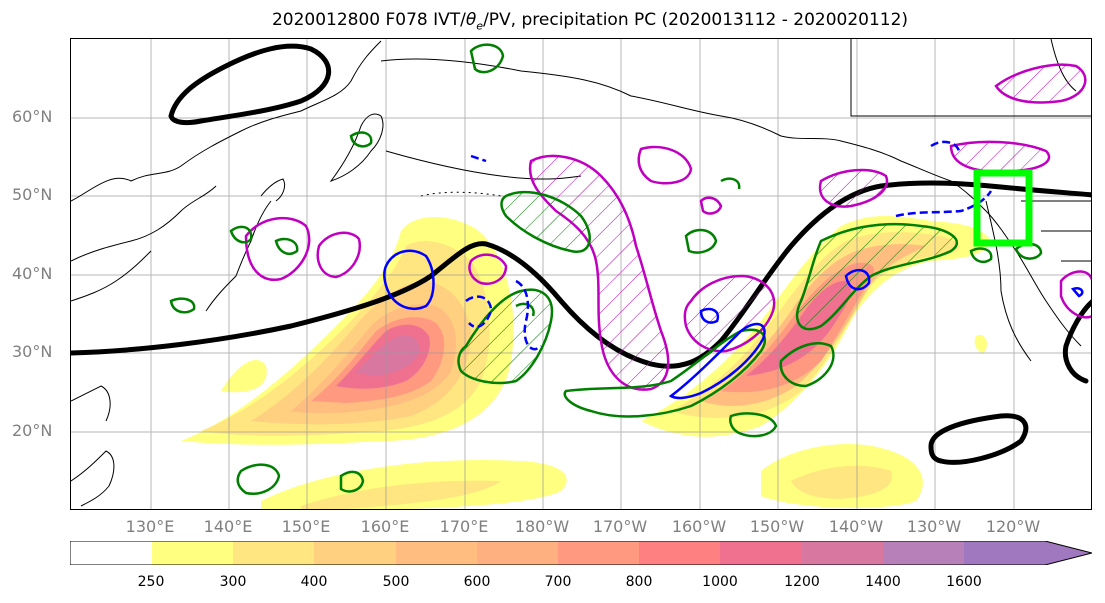  I want to click on lat-label-60n: 60°N, so click(32, 116).